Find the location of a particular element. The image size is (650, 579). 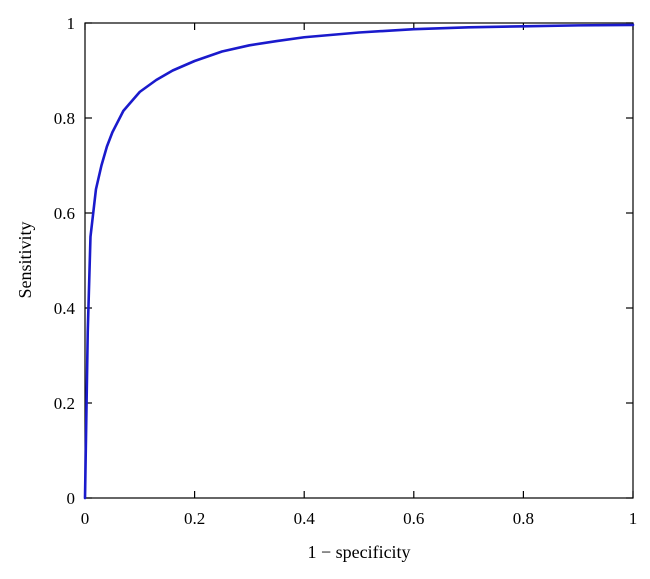

y-tick-label: 0.8 is located at coordinates (64, 118).